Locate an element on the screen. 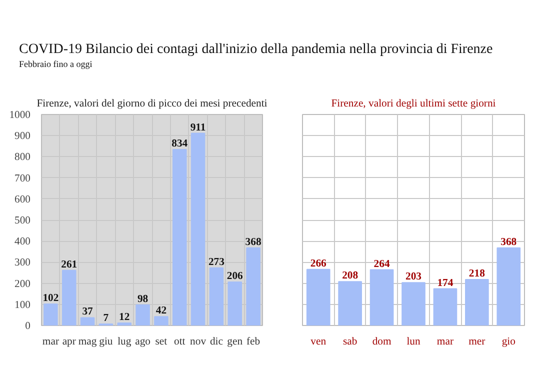 The image size is (538, 380). data-label: 98 is located at coordinates (142, 299).